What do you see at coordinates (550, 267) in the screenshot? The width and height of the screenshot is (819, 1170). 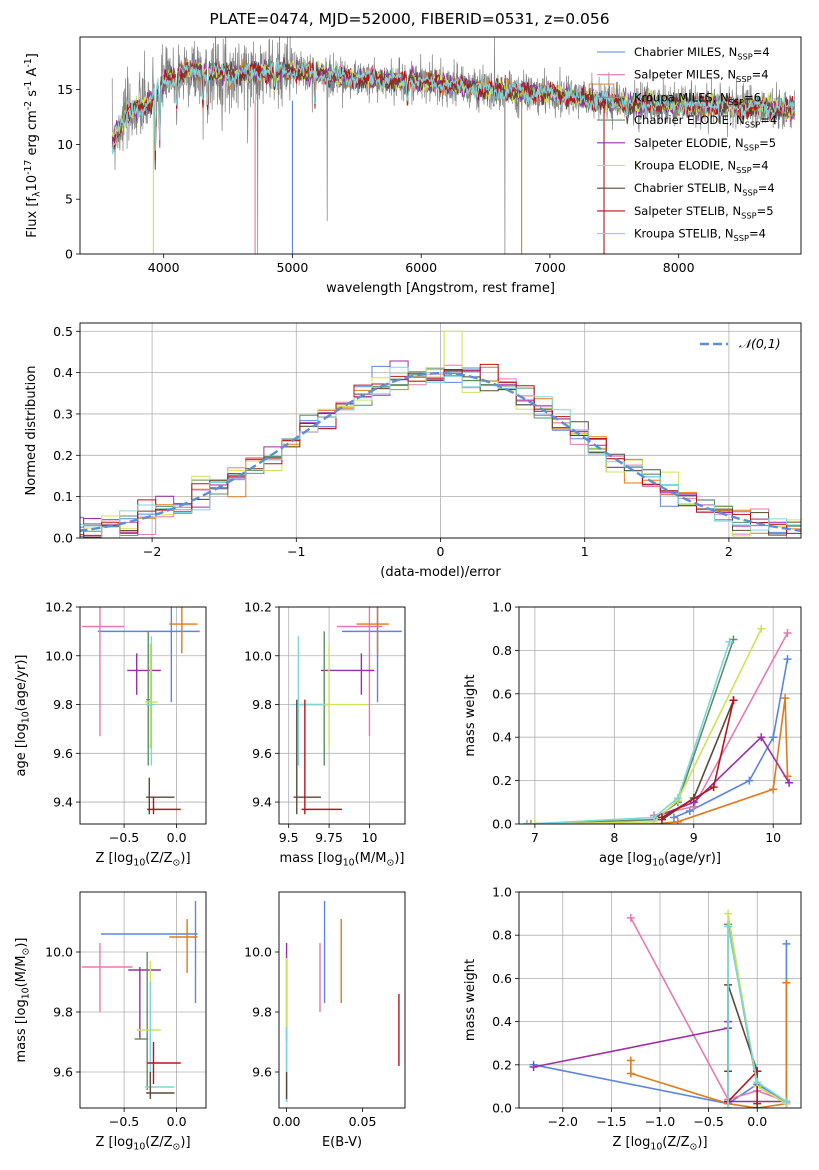 I see `x-tick-label: 7000` at bounding box center [550, 267].